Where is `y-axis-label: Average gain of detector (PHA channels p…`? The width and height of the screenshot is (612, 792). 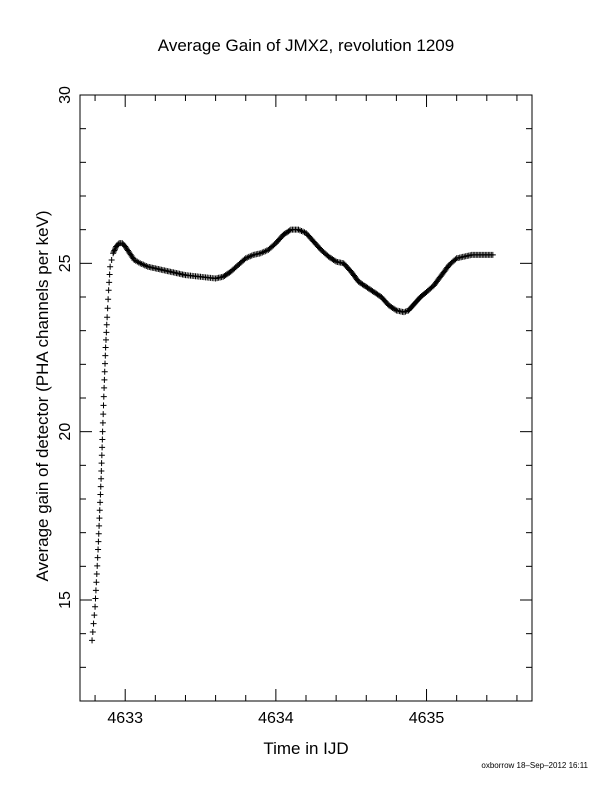 y-axis-label: Average gain of detector (PHA channels p… is located at coordinates (42, 396).